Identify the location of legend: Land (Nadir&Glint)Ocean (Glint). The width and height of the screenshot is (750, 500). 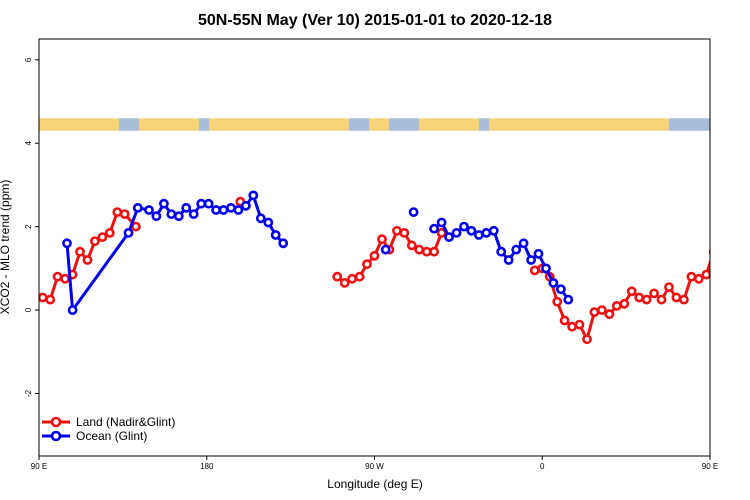
(108, 429).